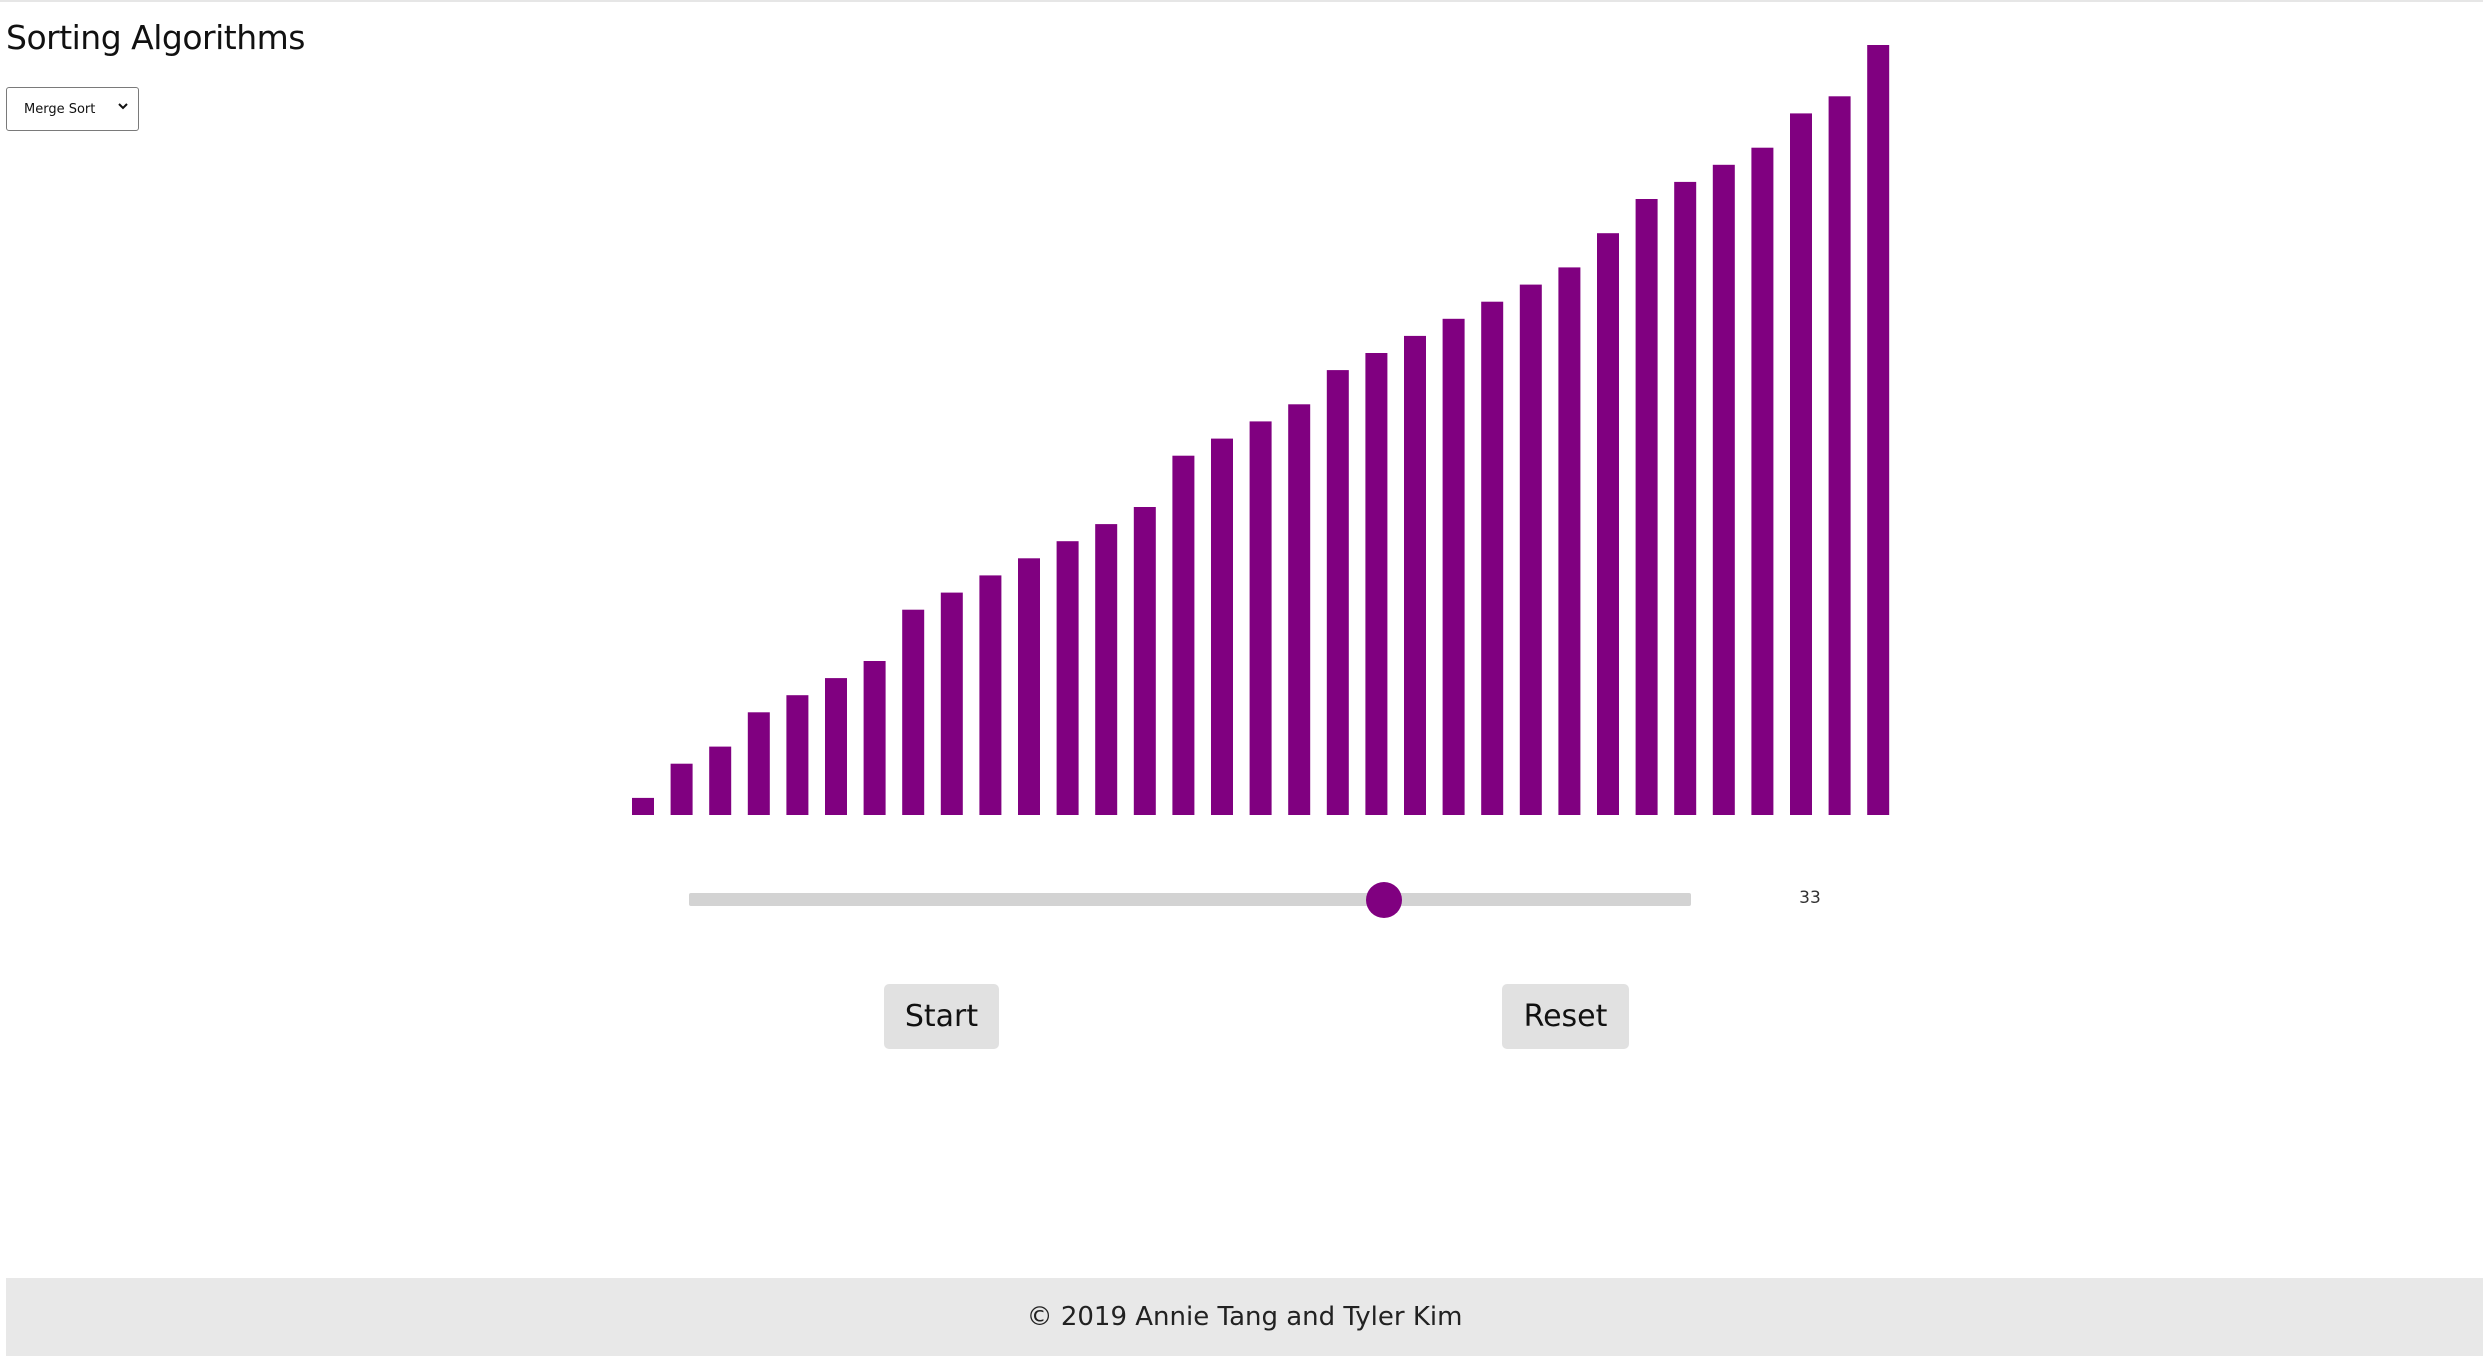 Image resolution: width=2483 pixels, height=1356 pixels. Describe the element at coordinates (123, 106) in the screenshot. I see `chevron-down-icon` at that location.